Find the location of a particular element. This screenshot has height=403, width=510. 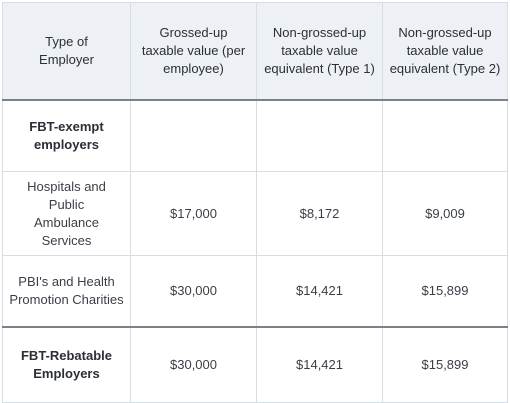

row-label-text: PBI's and Health Promotion Charities is located at coordinates (66, 290).